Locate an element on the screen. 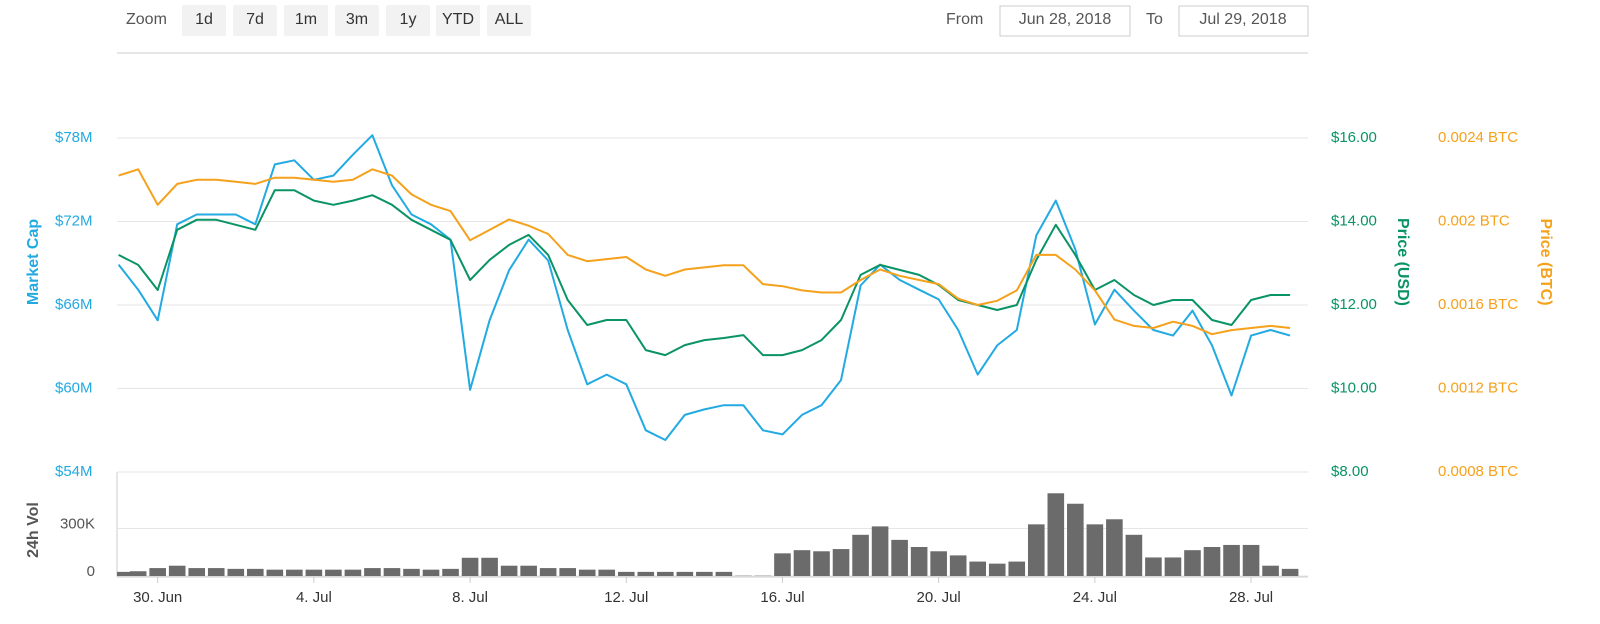  zoom-button-label: YTD is located at coordinates (458, 19).